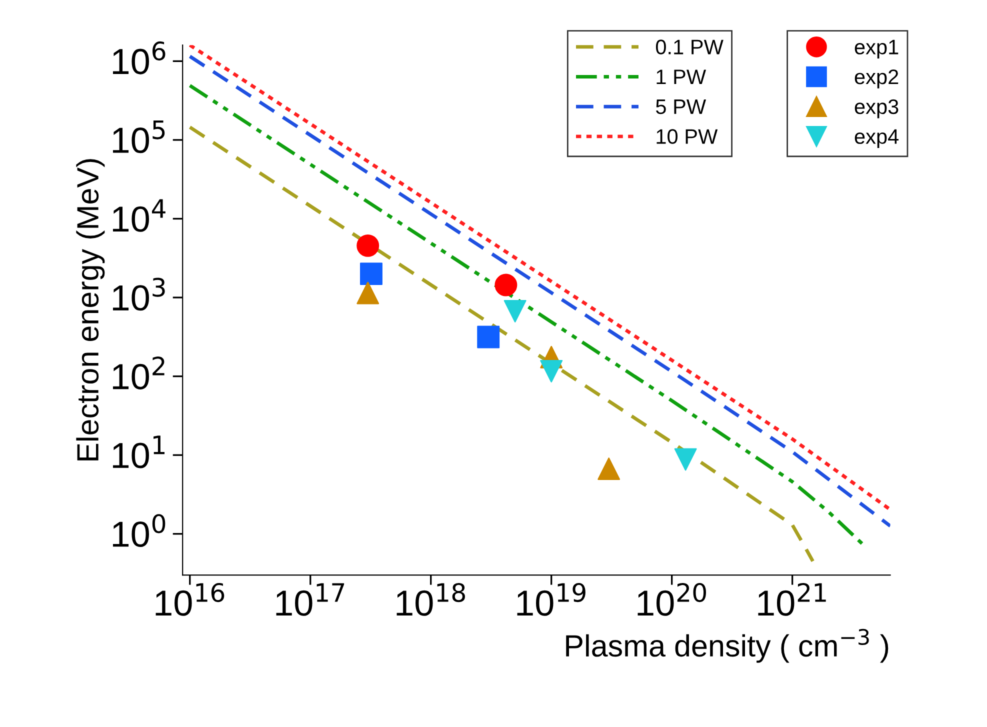 The height and width of the screenshot is (727, 987). I want to click on legend-label: 0.1 PW, so click(690, 47).